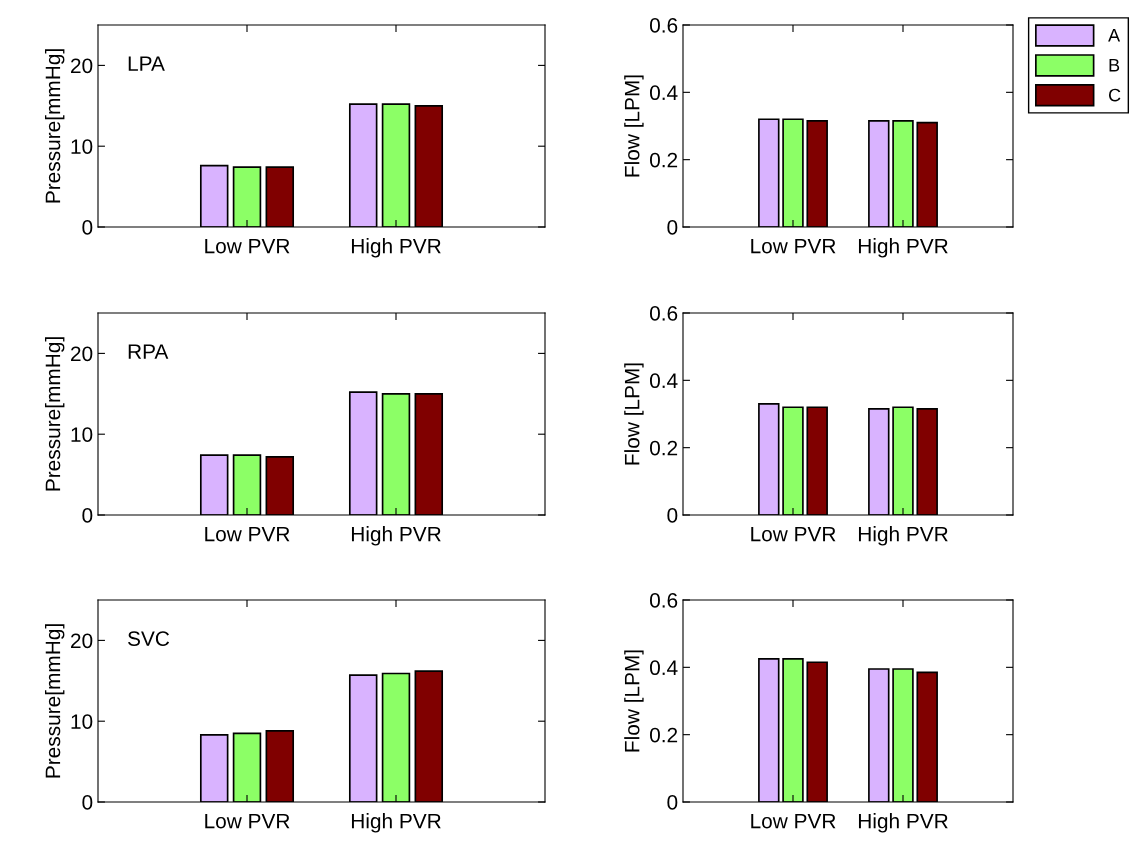 The width and height of the screenshot is (1130, 844). Describe the element at coordinates (148, 351) in the screenshot. I see `annotation: RPA` at that location.